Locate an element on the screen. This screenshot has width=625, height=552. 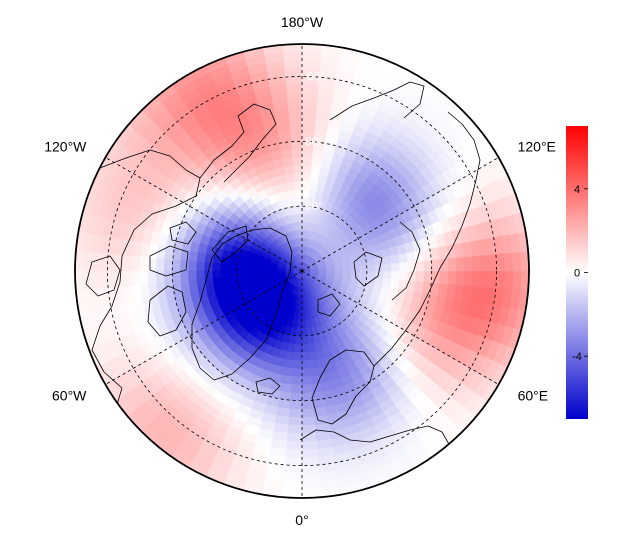
latitude-circle is located at coordinates (302, 271).